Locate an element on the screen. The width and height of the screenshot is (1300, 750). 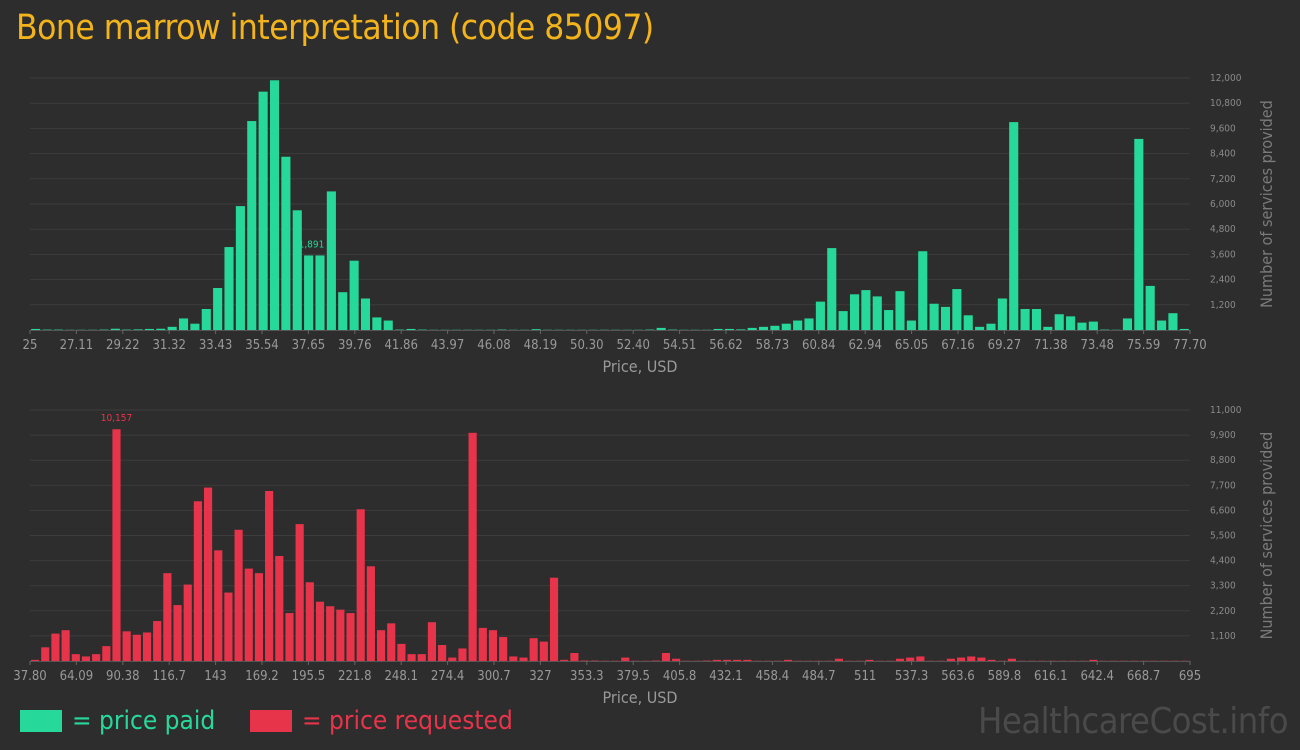
requested-ytick-label: 8,800 is located at coordinates (1223, 460).